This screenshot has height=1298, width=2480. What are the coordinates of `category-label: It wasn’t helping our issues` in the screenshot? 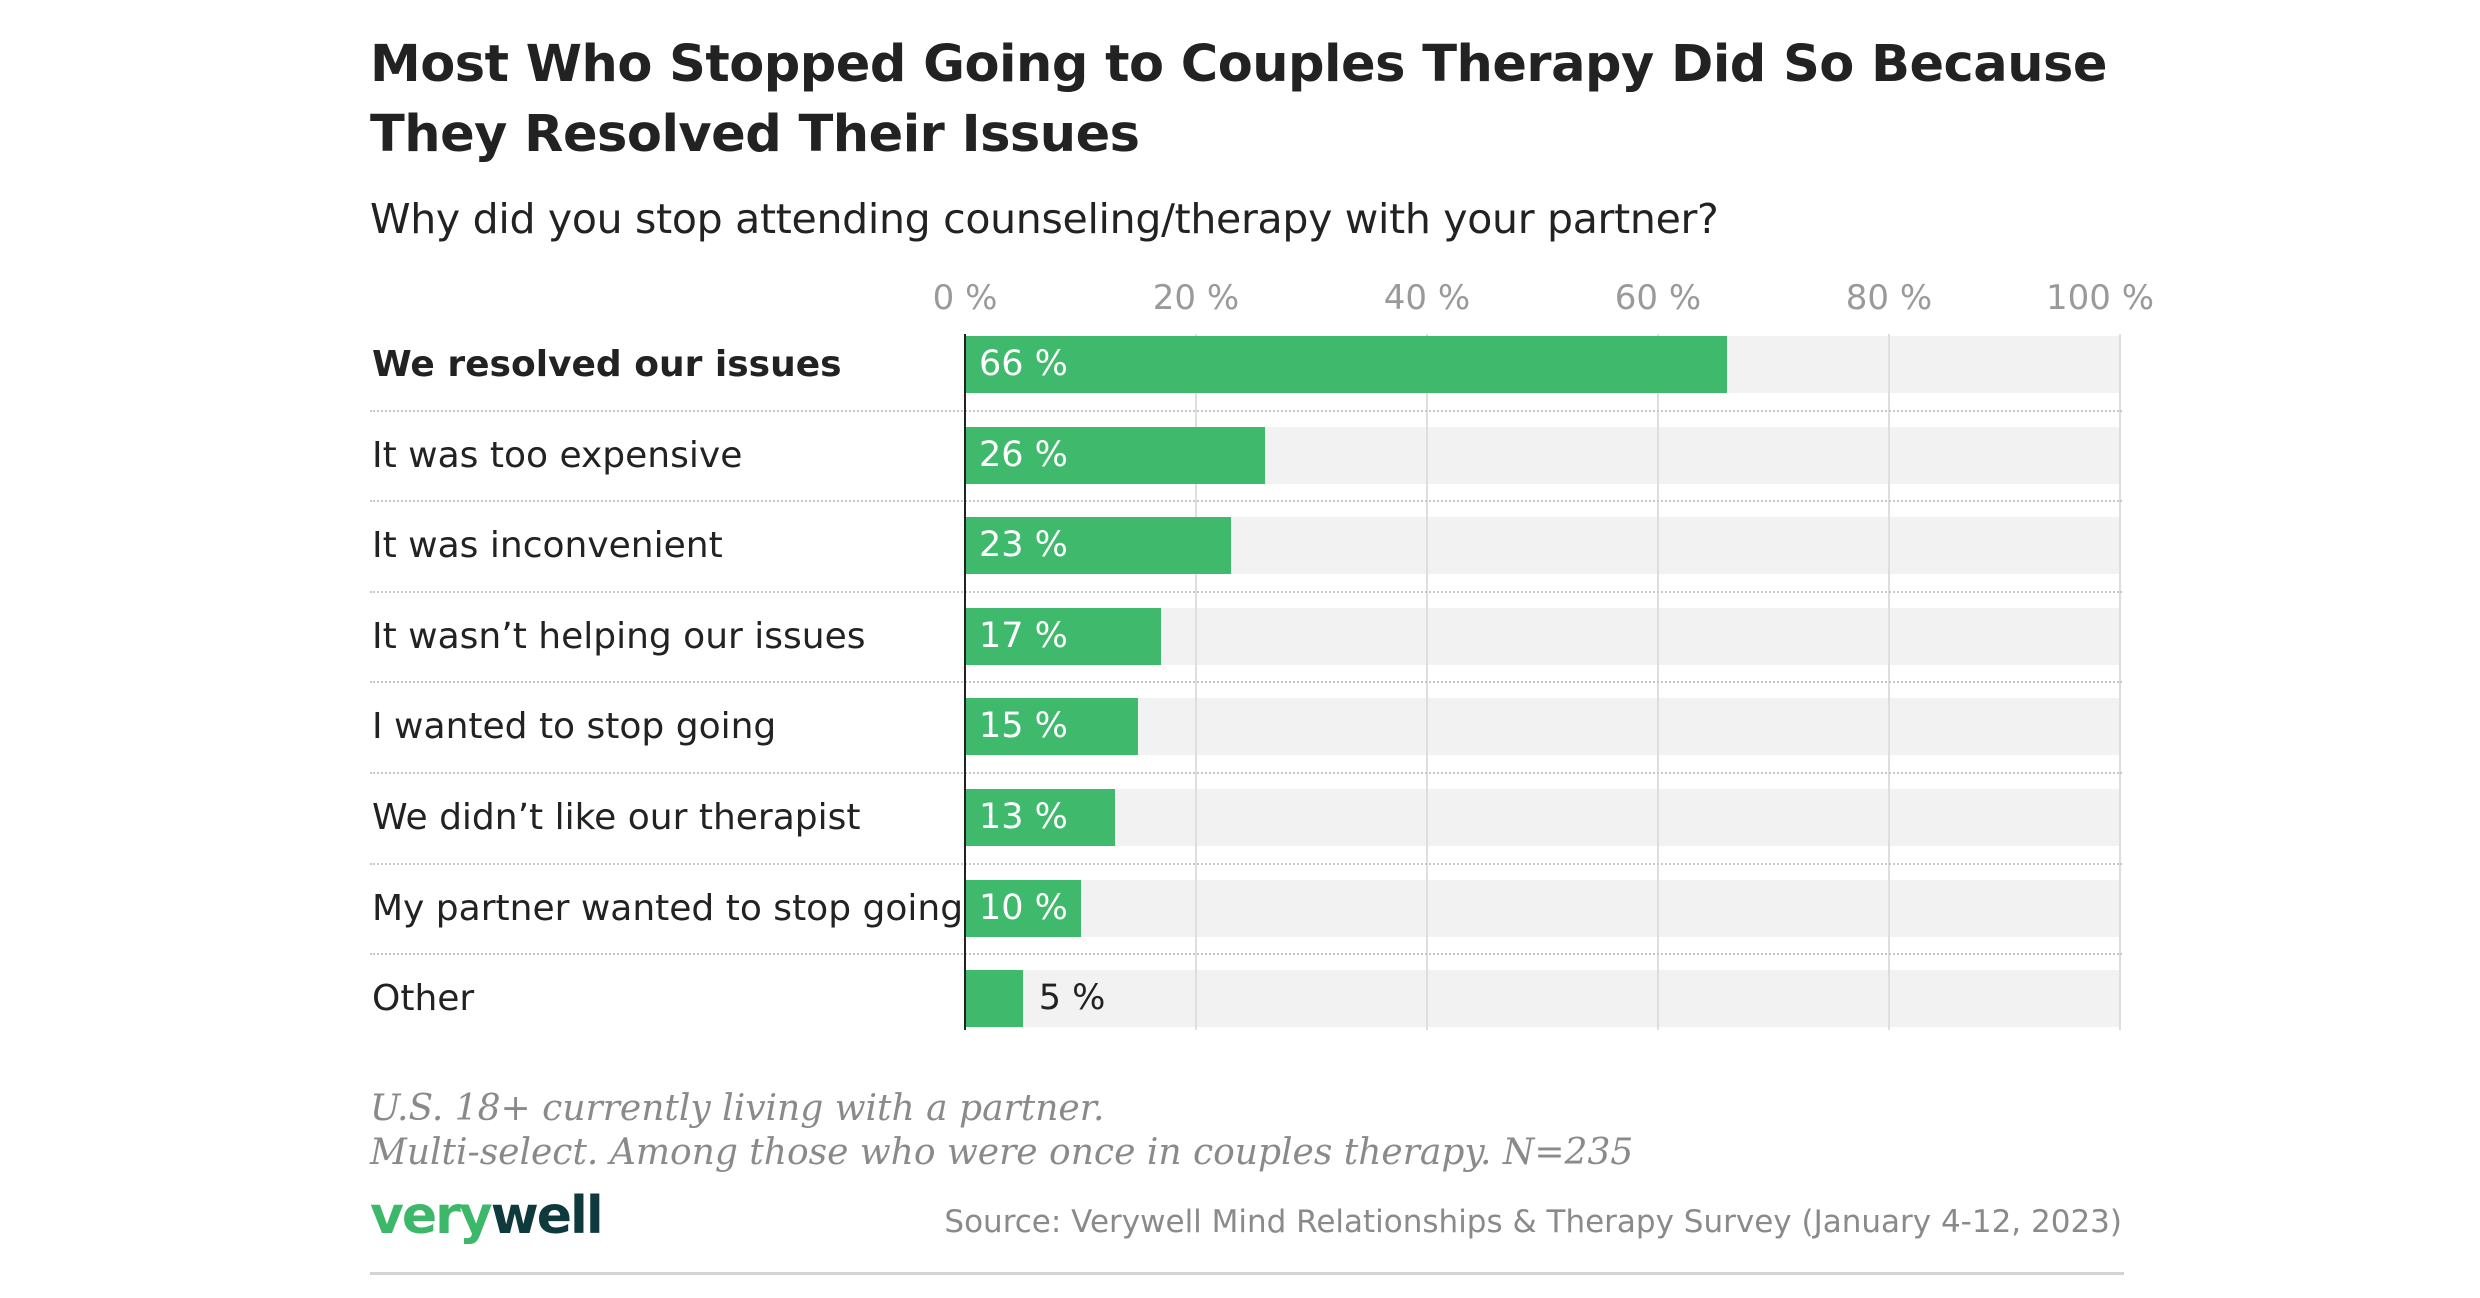 It's located at (619, 636).